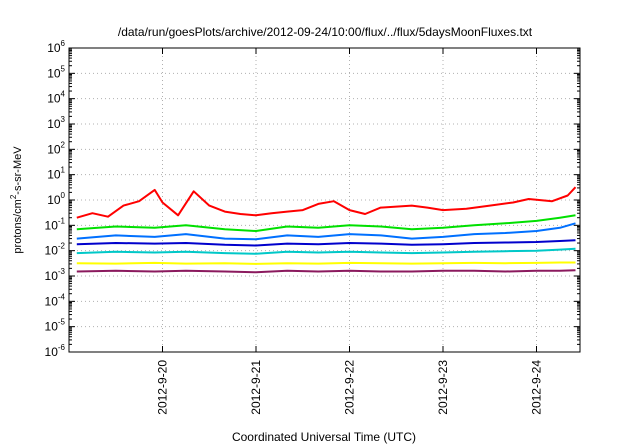 This screenshot has height=448, width=640. What do you see at coordinates (62, 347) in the screenshot?
I see `y-tick-label-exp: -6` at bounding box center [62, 347].